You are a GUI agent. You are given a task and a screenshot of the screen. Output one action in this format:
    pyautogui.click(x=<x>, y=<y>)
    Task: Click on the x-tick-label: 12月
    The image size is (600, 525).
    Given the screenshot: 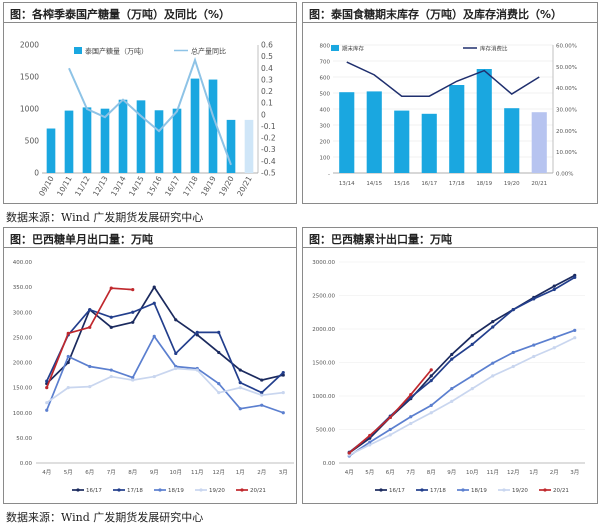 What is the action you would take?
    pyautogui.click(x=219, y=472)
    